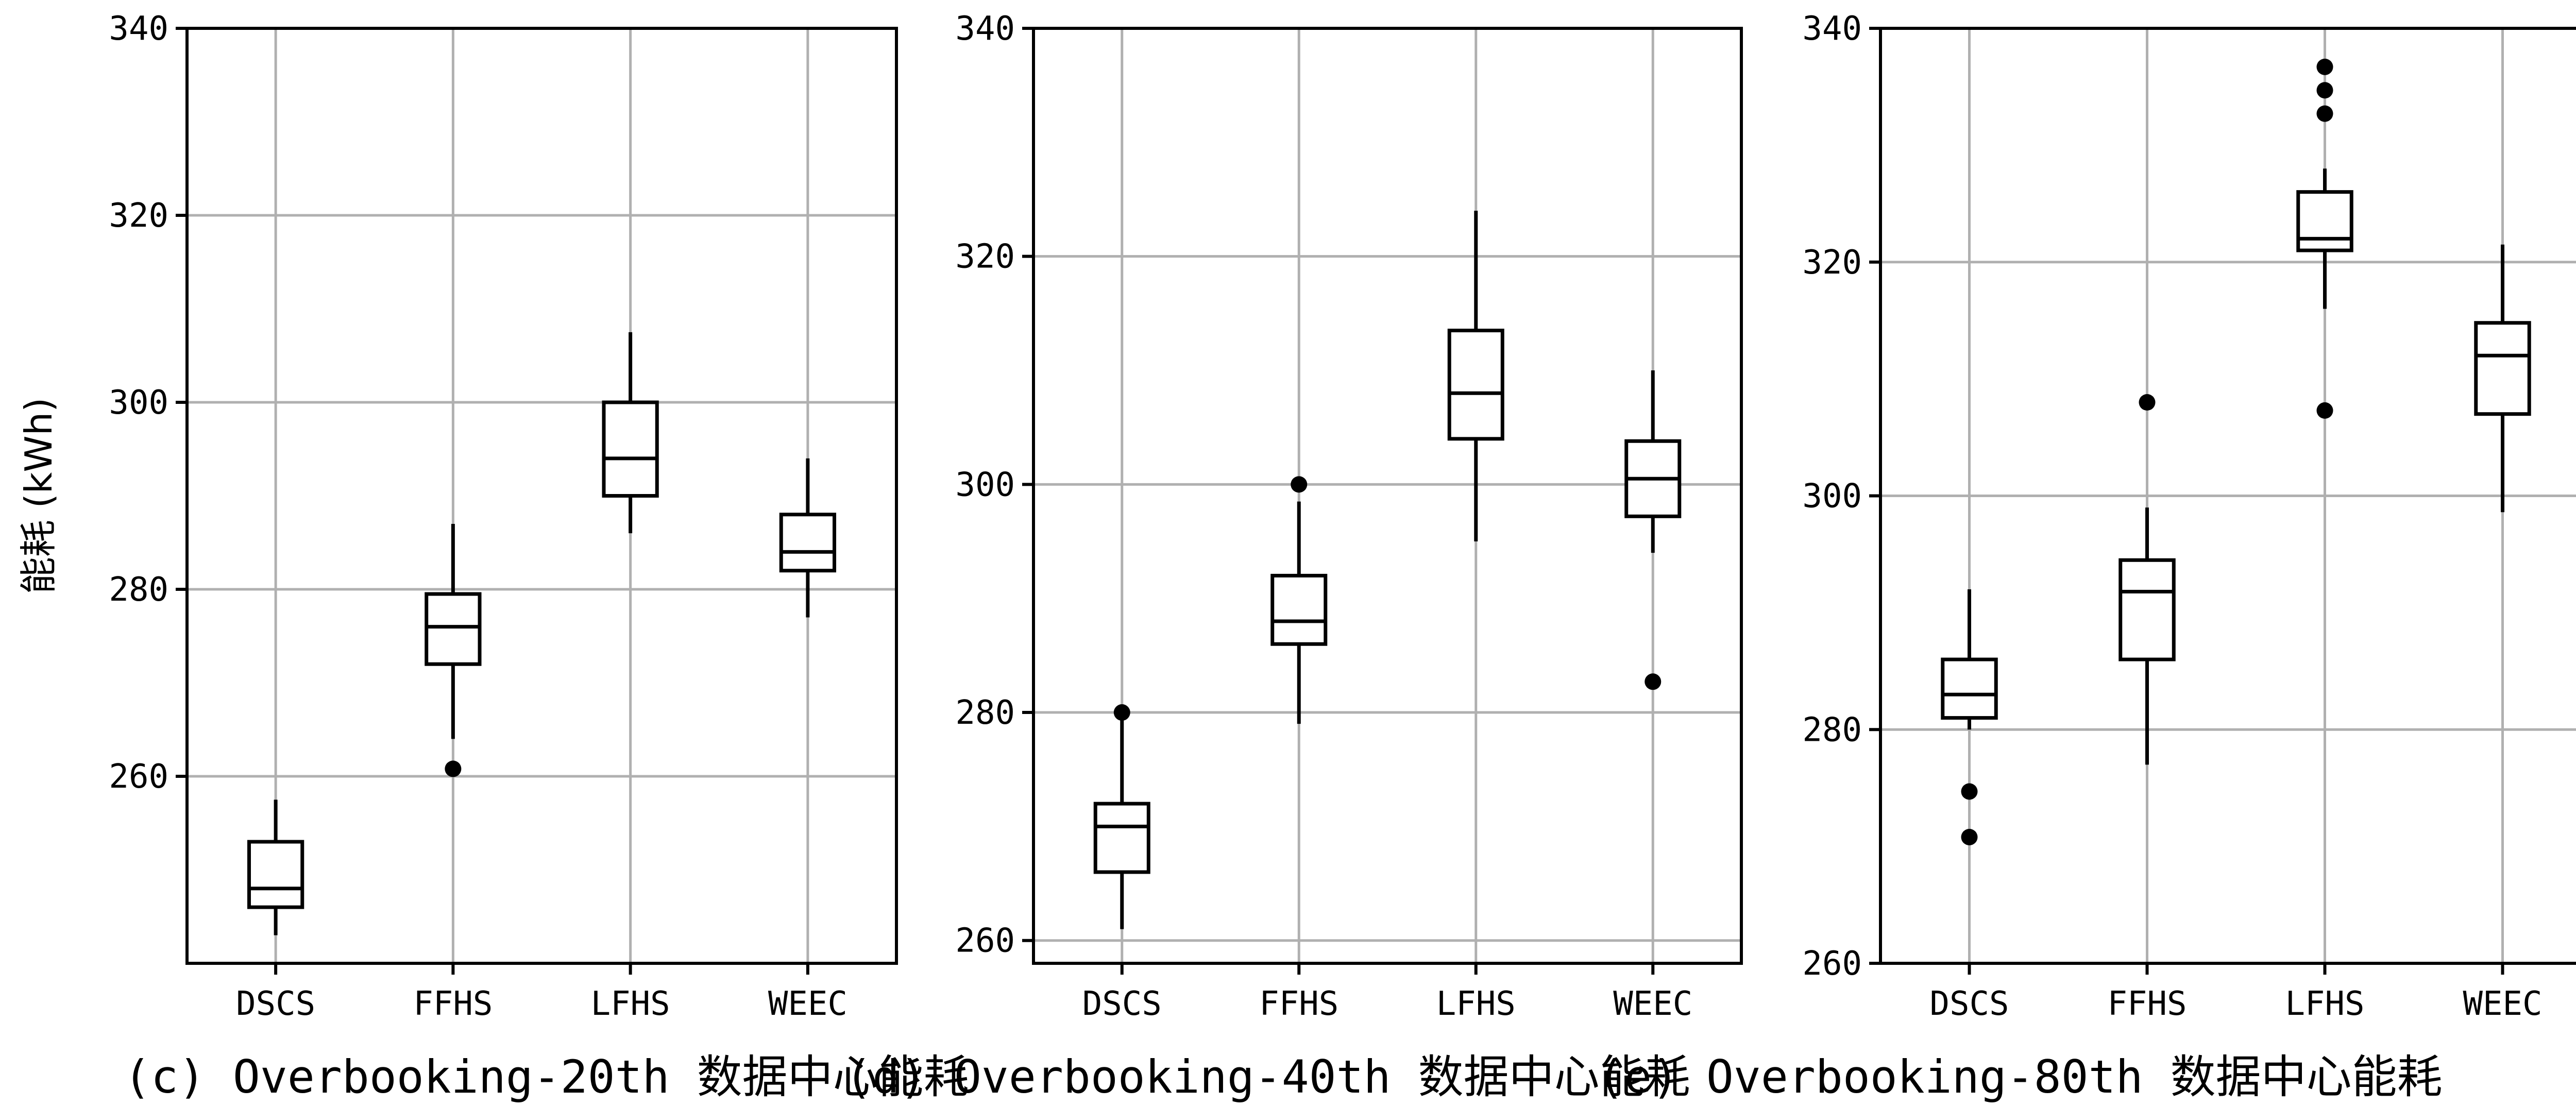 This screenshot has height=1106, width=2576. Describe the element at coordinates (546, 1076) in the screenshot. I see `caption-c: (c) Overbooking-20th 数据中心能耗` at that location.